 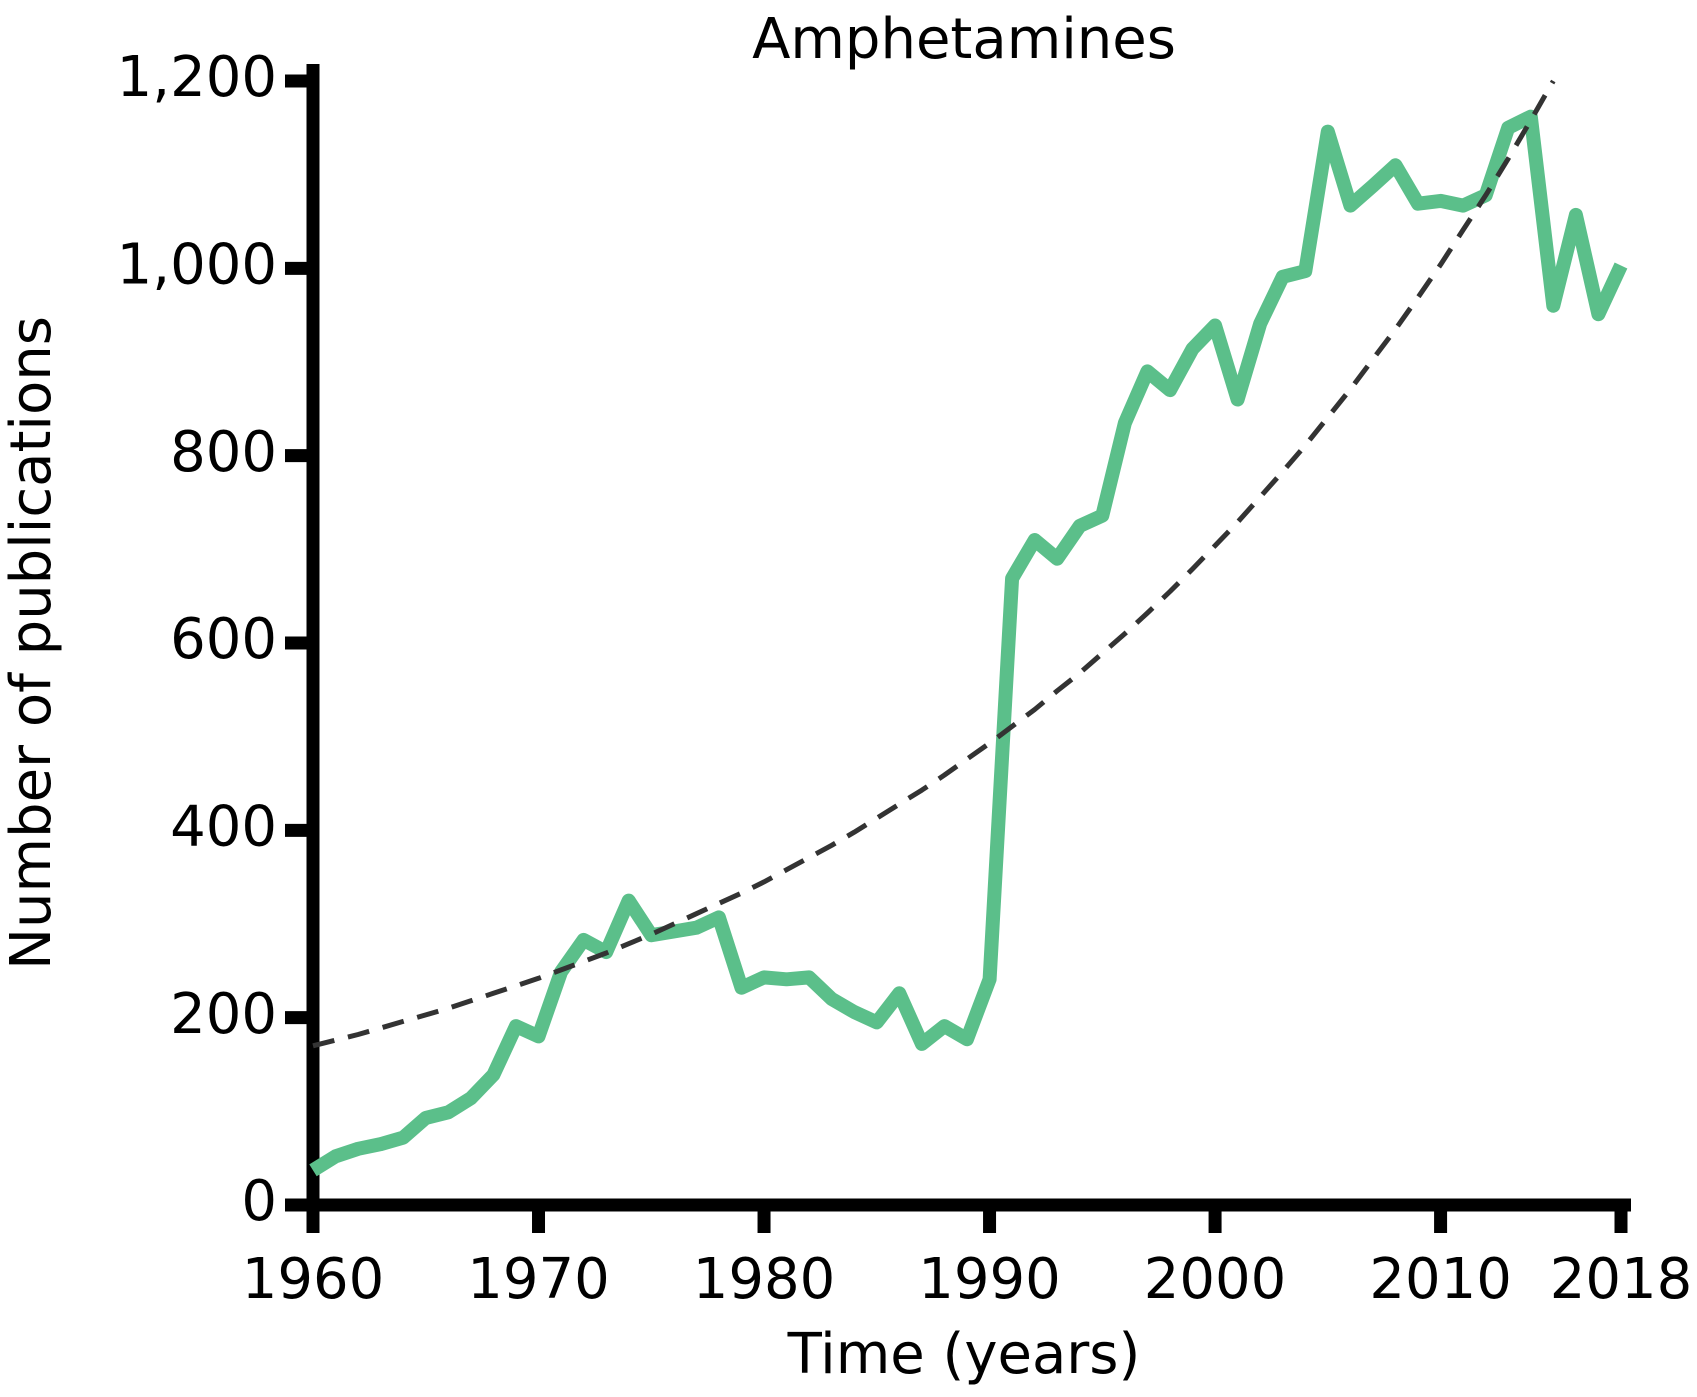 I want to click on x-tick-label: 1980, so click(x=764, y=1279).